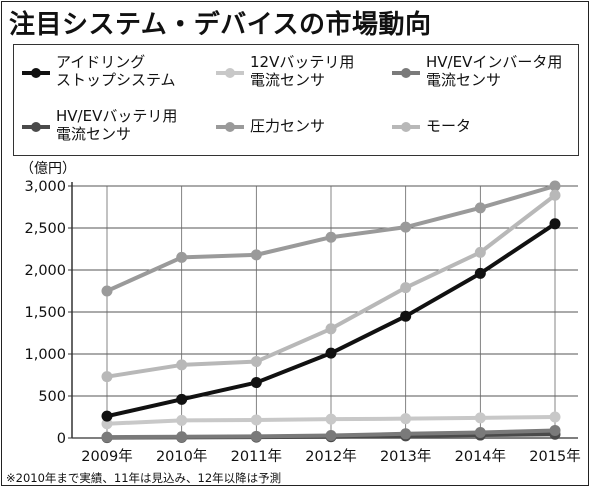 This screenshot has width=592, height=489. I want to click on x-tick-label: 2010年, so click(181, 456).